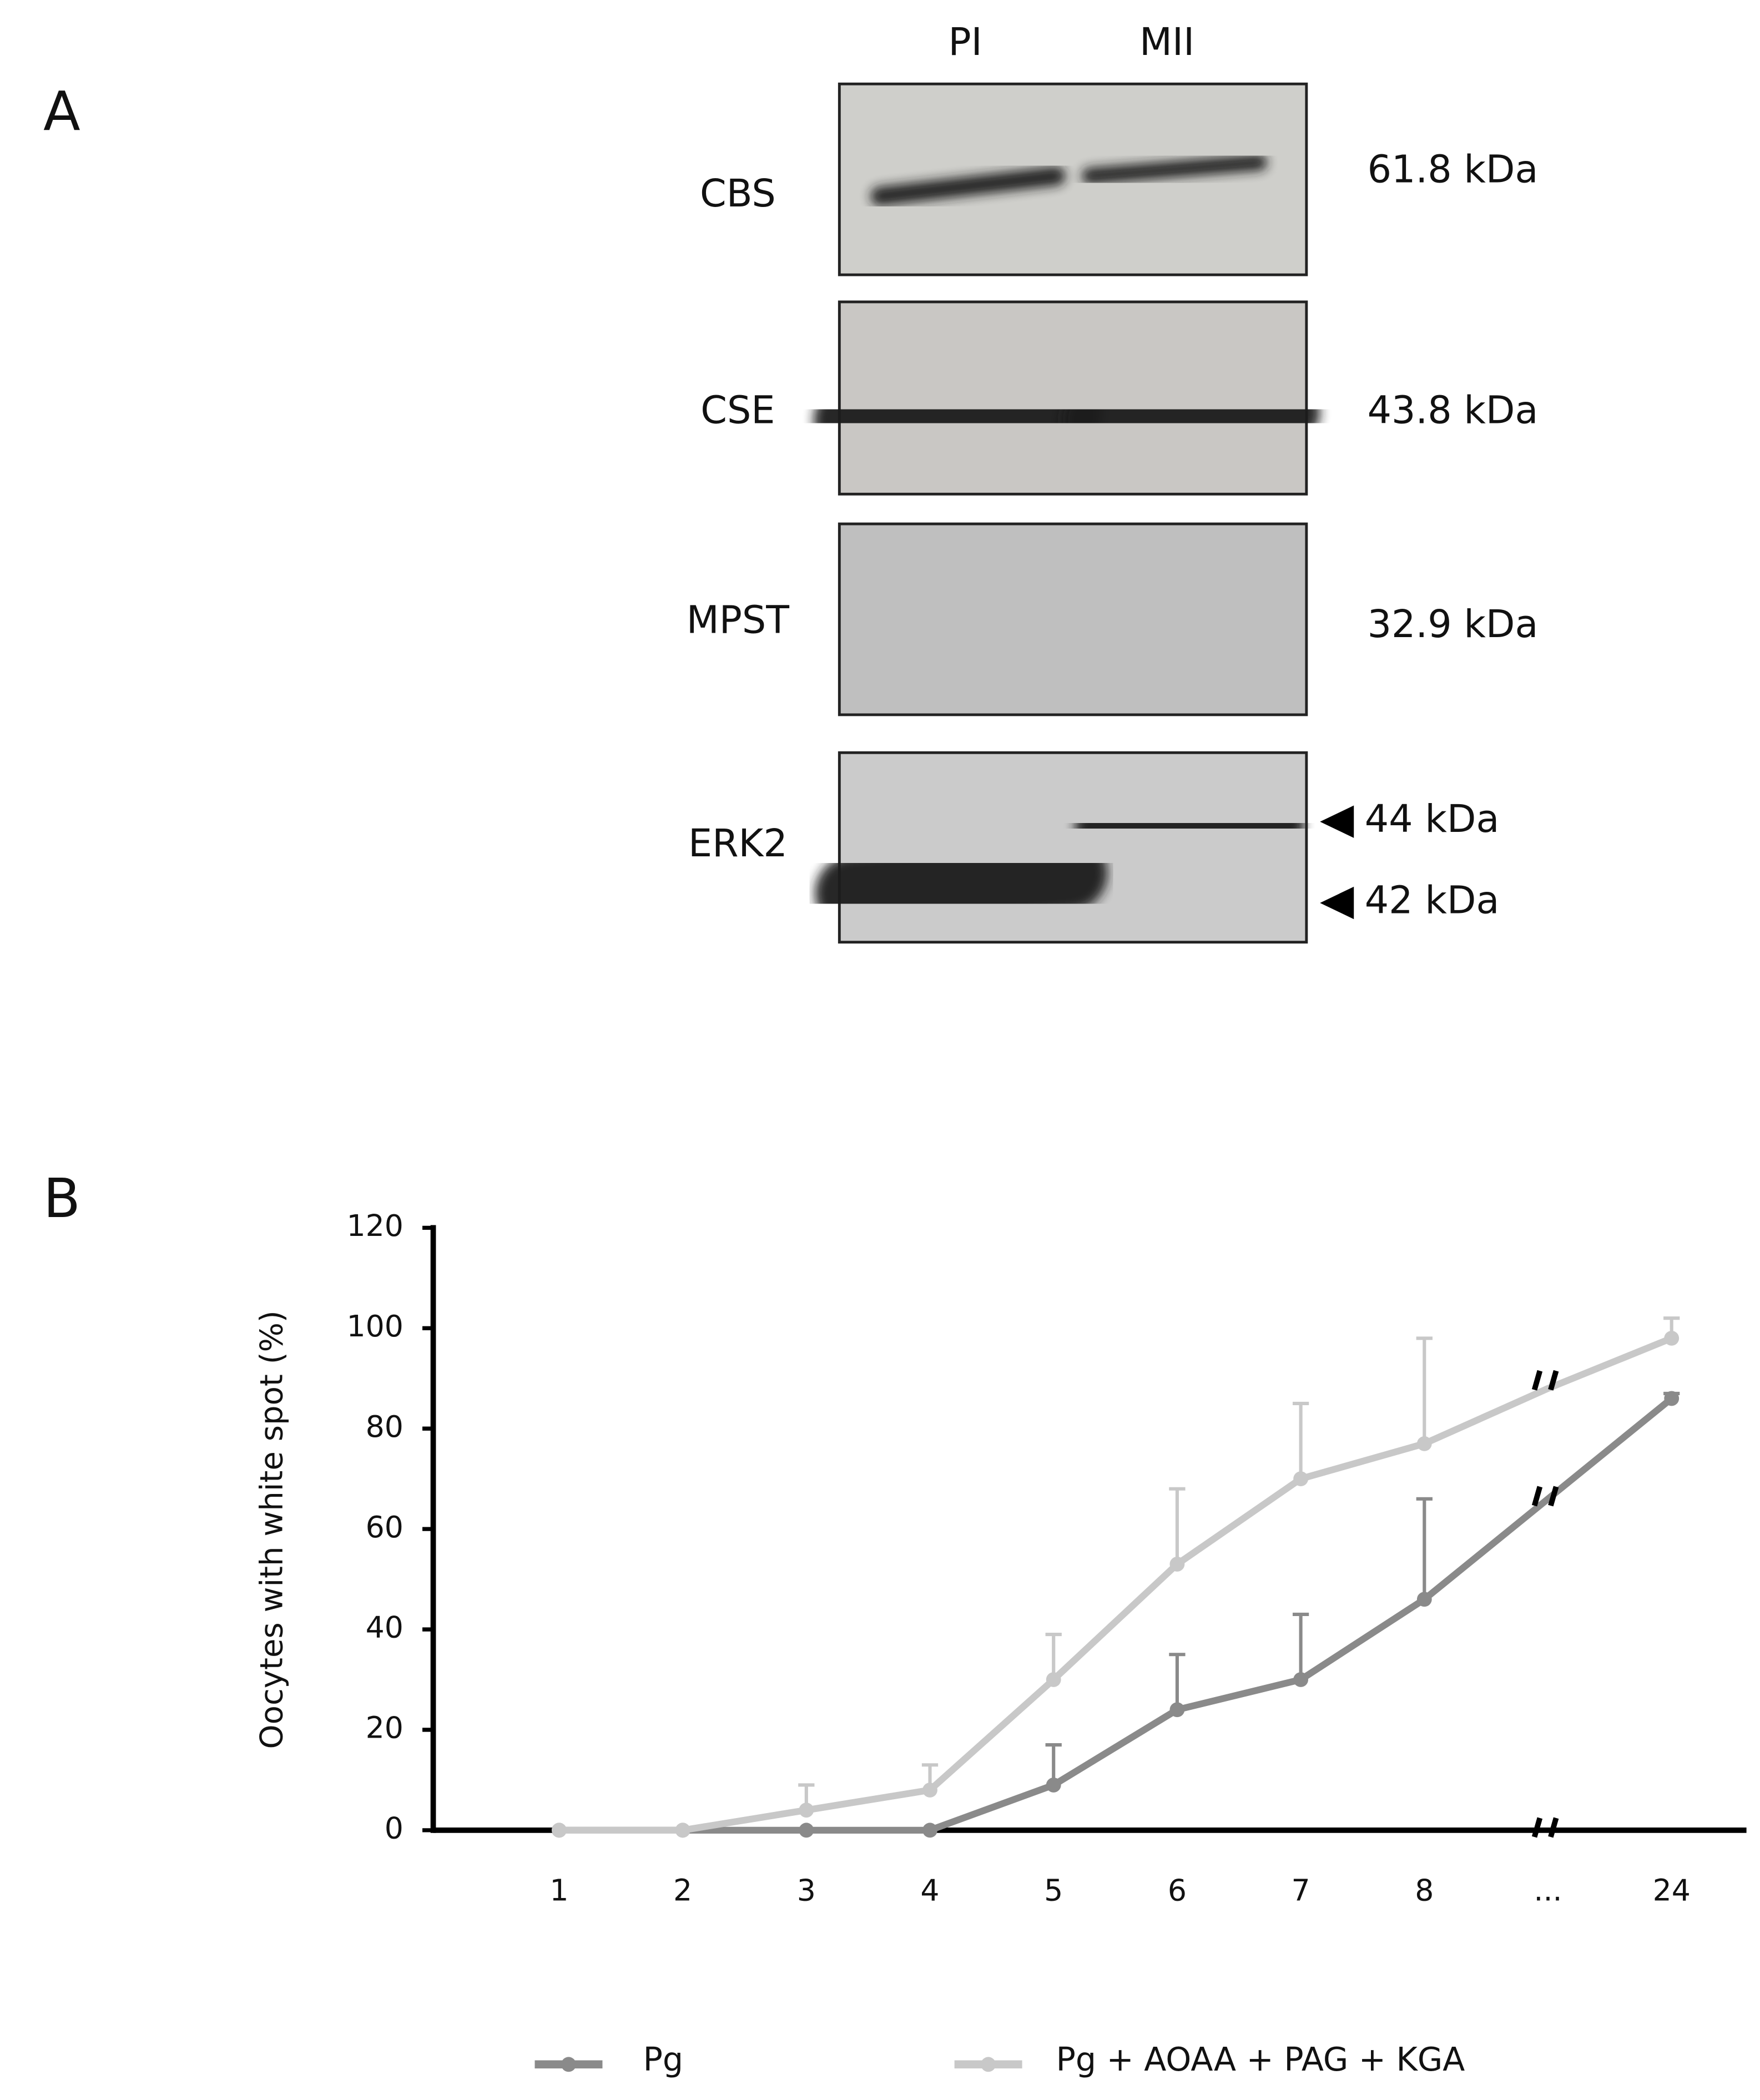  What do you see at coordinates (1433, 901) in the screenshot?
I see `size-label: 42 kDa` at bounding box center [1433, 901].